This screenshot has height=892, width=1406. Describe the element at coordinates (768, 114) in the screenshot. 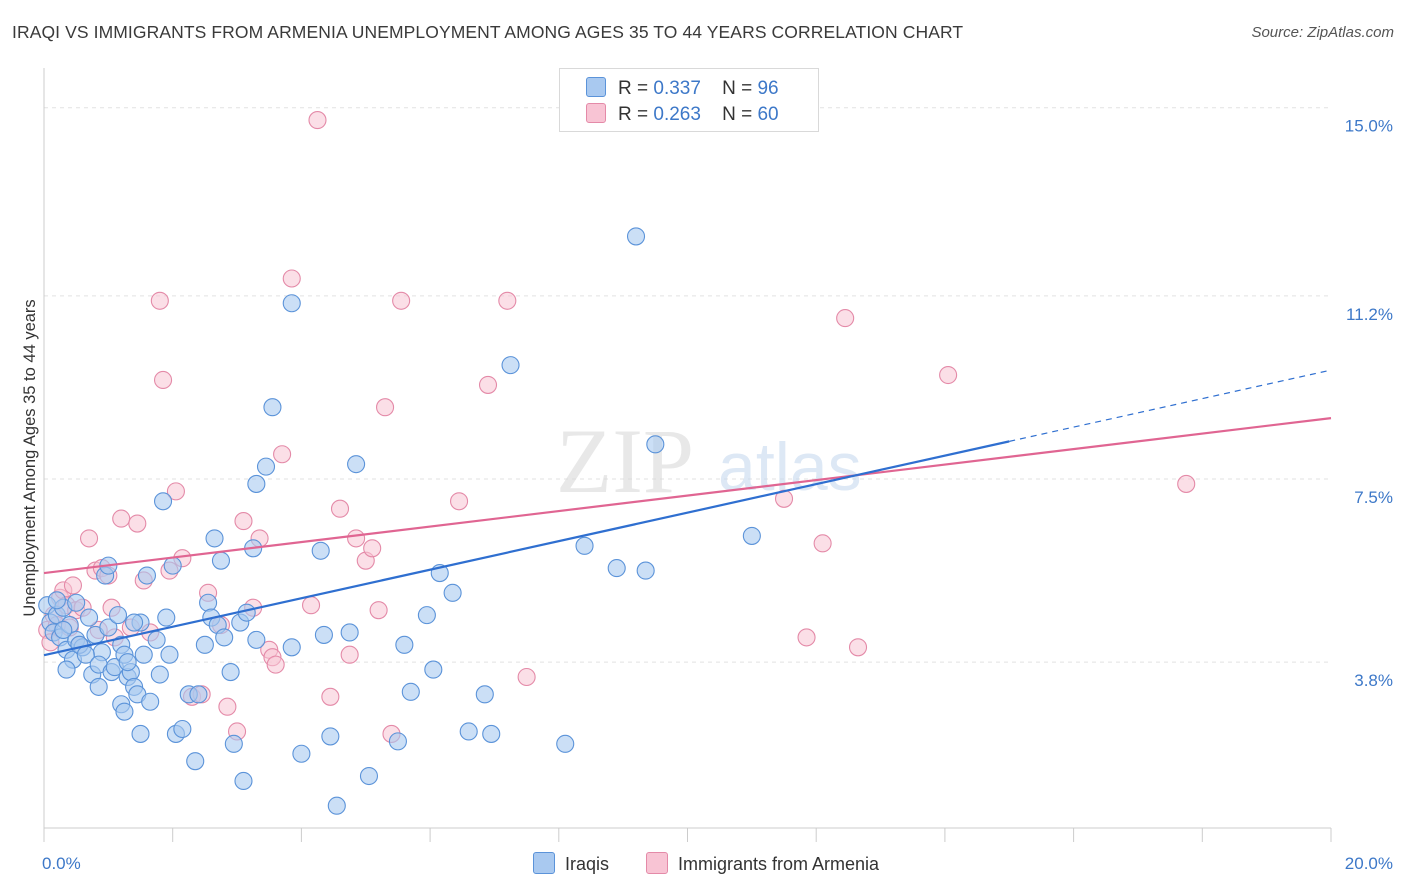

I see `legend-n-value: 60` at that location.